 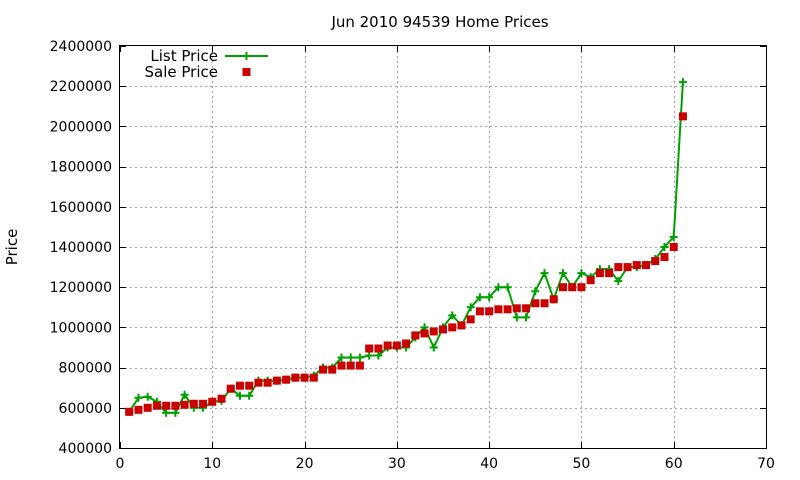 I want to click on x-tick-label: 20, so click(x=305, y=464).